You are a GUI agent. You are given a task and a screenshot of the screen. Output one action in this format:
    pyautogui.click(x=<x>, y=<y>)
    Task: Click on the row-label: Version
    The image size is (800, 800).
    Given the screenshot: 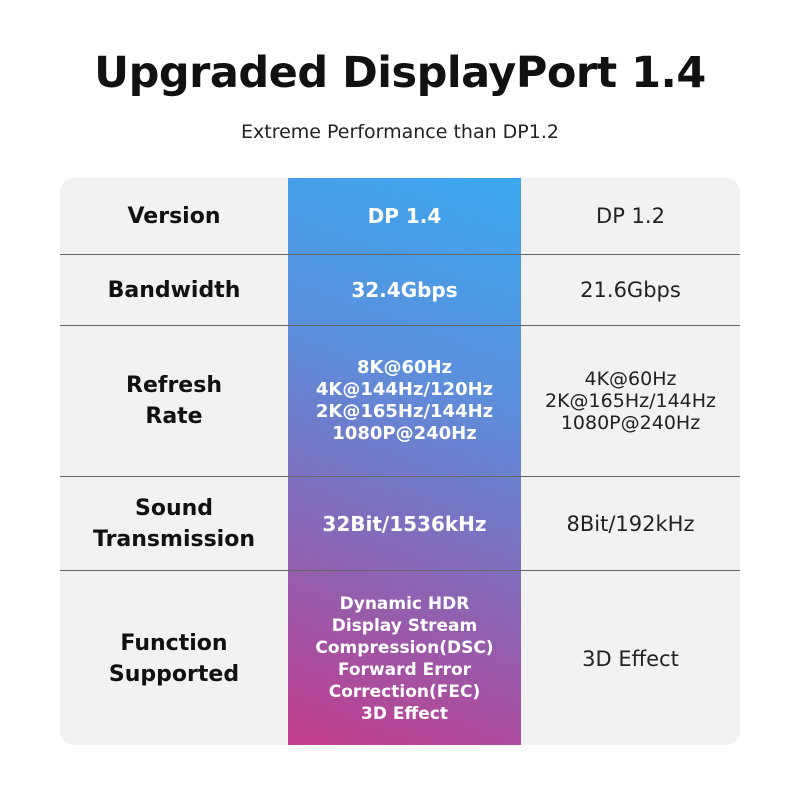 What is the action you would take?
    pyautogui.click(x=174, y=216)
    